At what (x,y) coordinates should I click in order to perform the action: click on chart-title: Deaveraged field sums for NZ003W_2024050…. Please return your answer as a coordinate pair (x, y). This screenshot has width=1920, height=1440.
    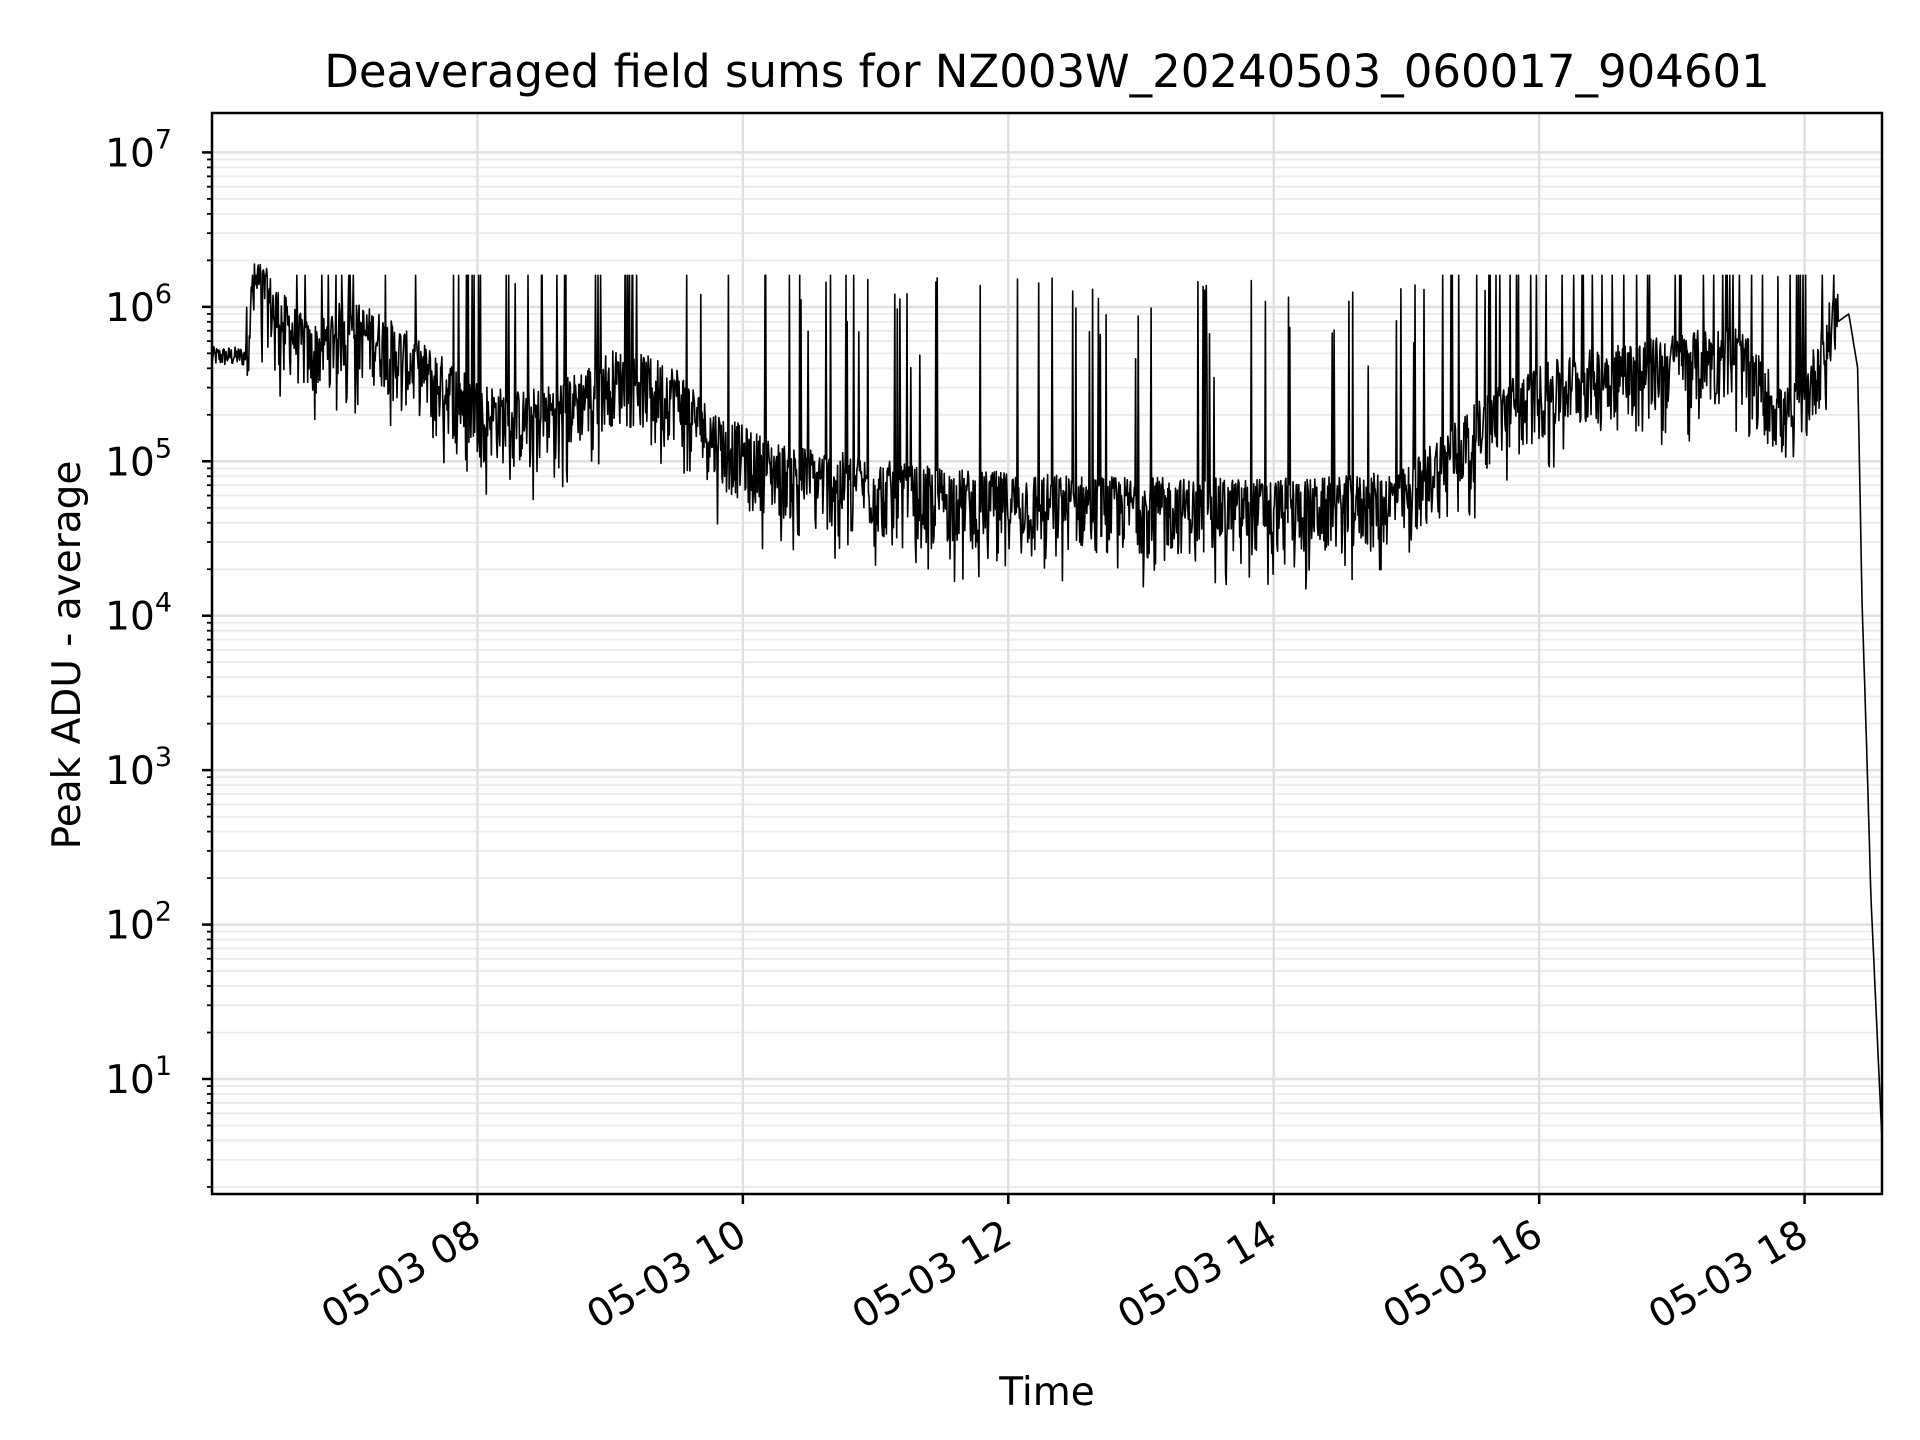
    Looking at the image, I should click on (1047, 71).